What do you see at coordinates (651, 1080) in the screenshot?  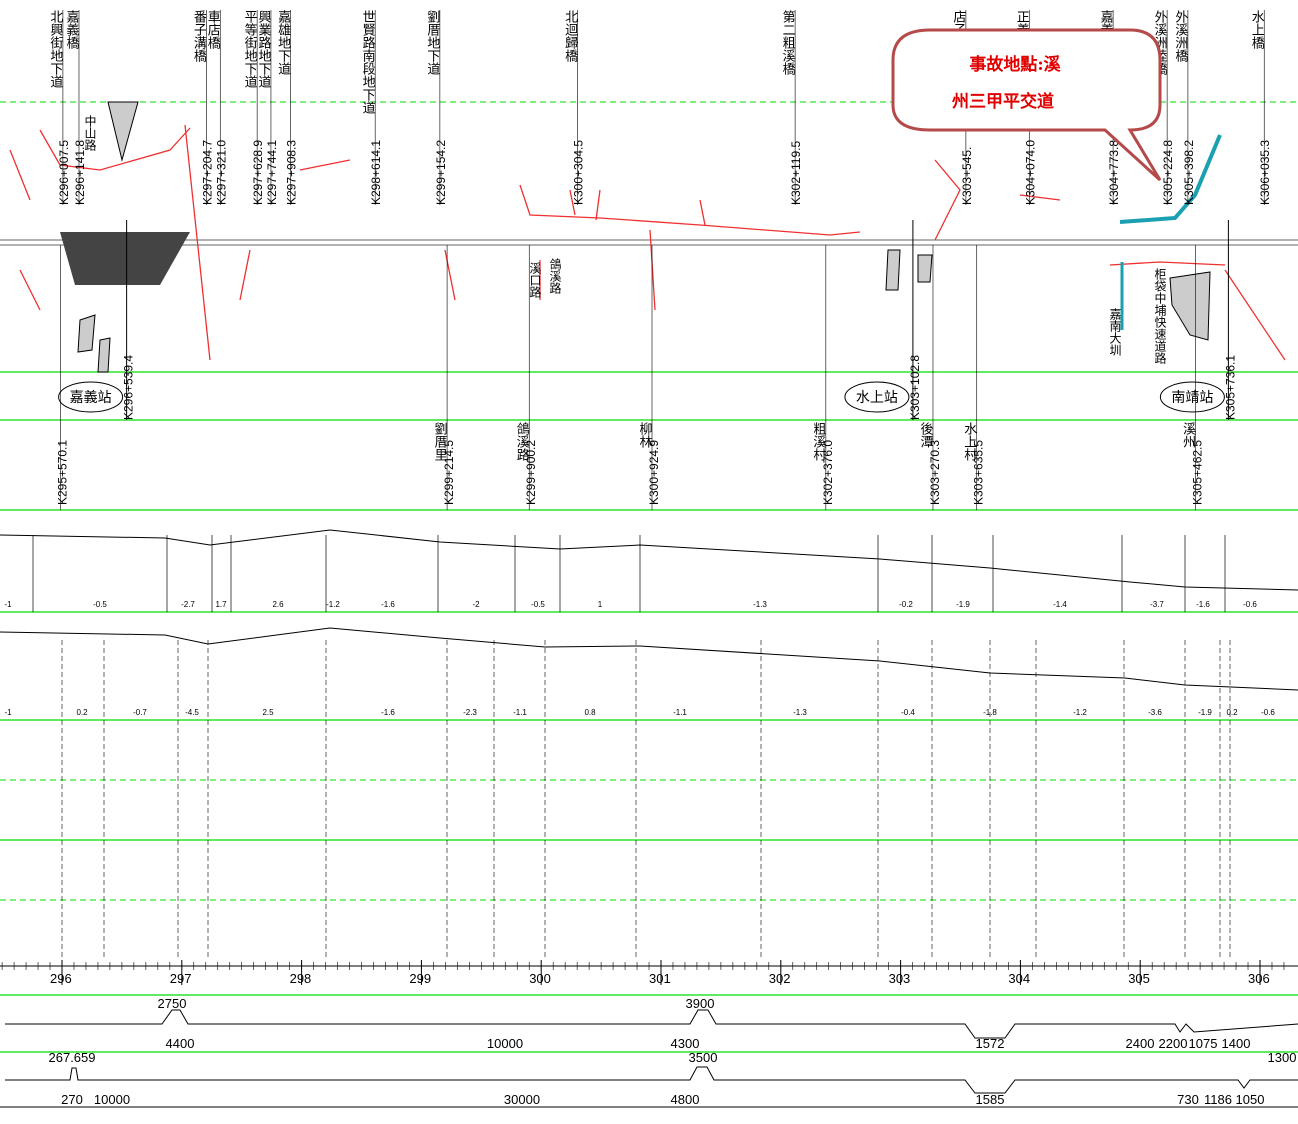 I see `vertical-curve-diagram` at bounding box center [651, 1080].